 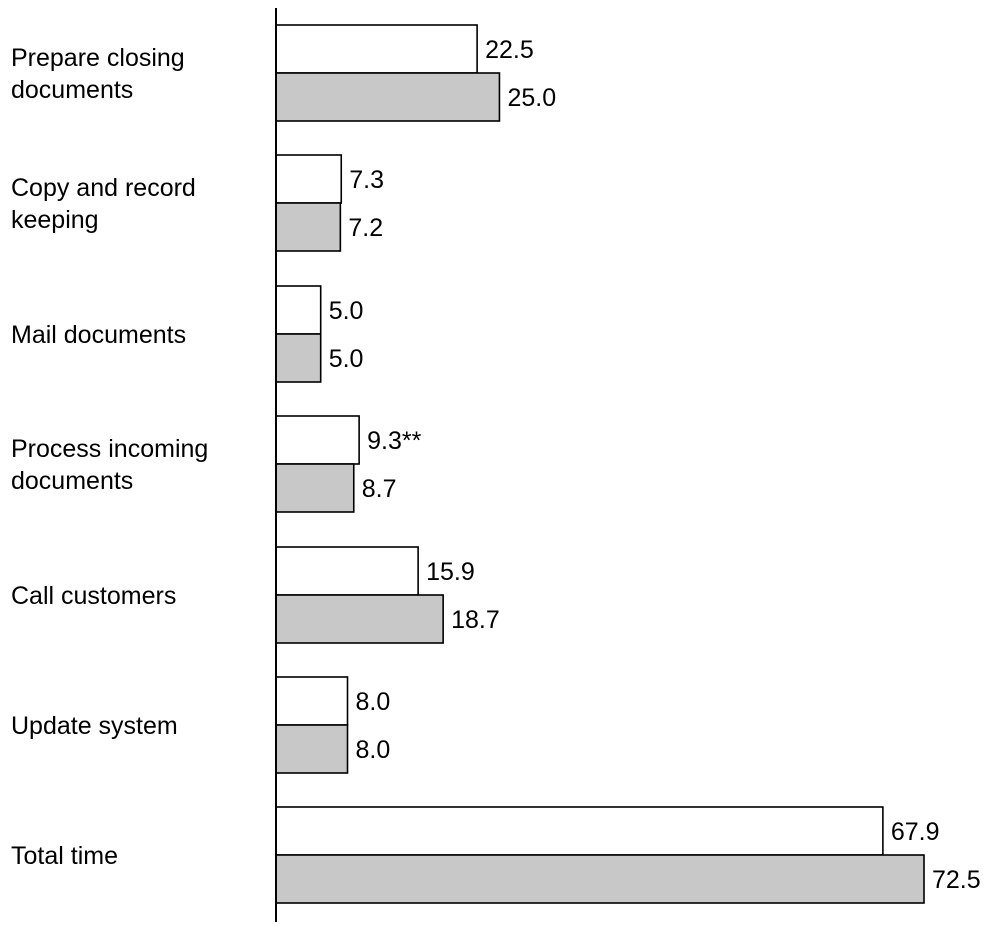 What do you see at coordinates (379, 489) in the screenshot?
I see `value-label-series2-3: 8.7` at bounding box center [379, 489].